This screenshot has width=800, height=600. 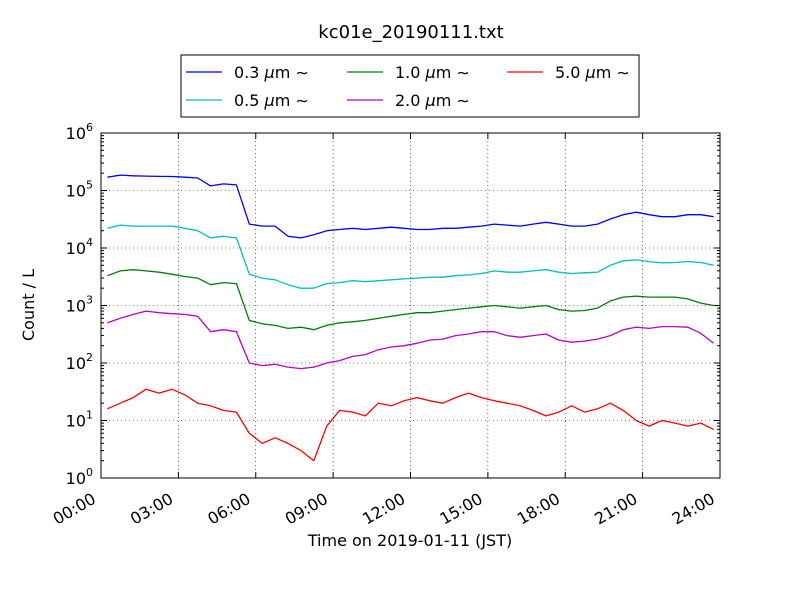 I want to click on x-tick-label: 00:00, so click(x=74, y=509).